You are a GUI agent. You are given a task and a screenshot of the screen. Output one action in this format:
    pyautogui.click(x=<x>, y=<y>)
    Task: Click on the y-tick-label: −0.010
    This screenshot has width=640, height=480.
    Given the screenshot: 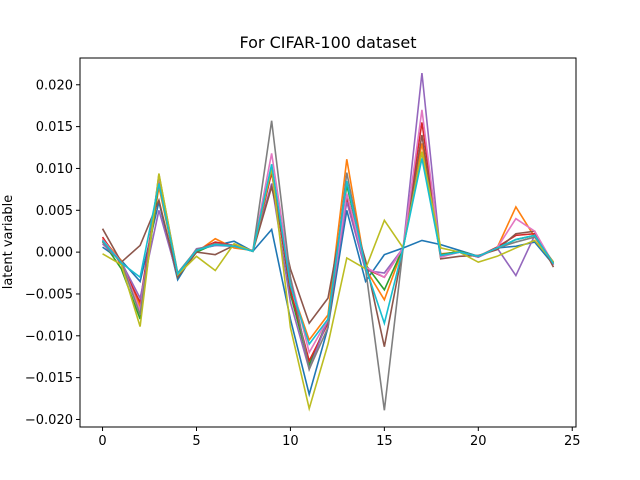 What is the action you would take?
    pyautogui.click(x=49, y=336)
    